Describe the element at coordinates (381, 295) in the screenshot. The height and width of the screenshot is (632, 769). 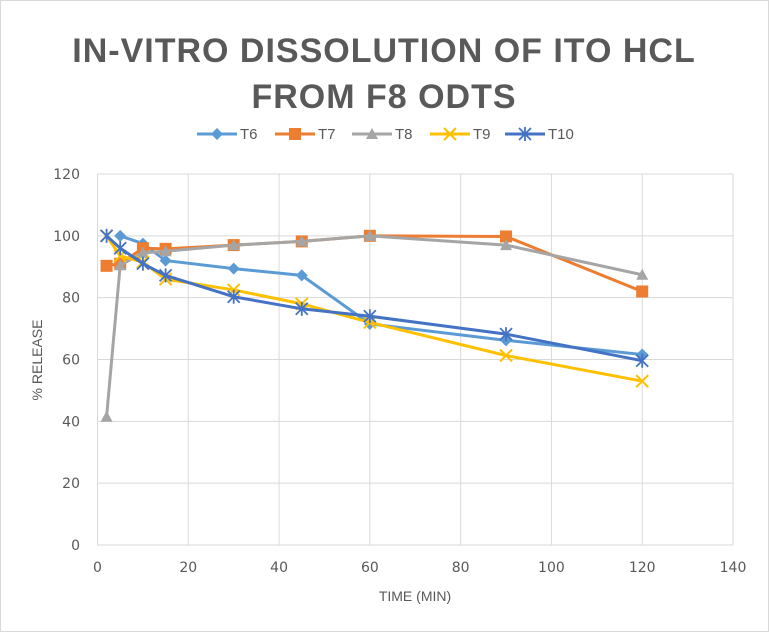
I see `series-line-t6` at that location.